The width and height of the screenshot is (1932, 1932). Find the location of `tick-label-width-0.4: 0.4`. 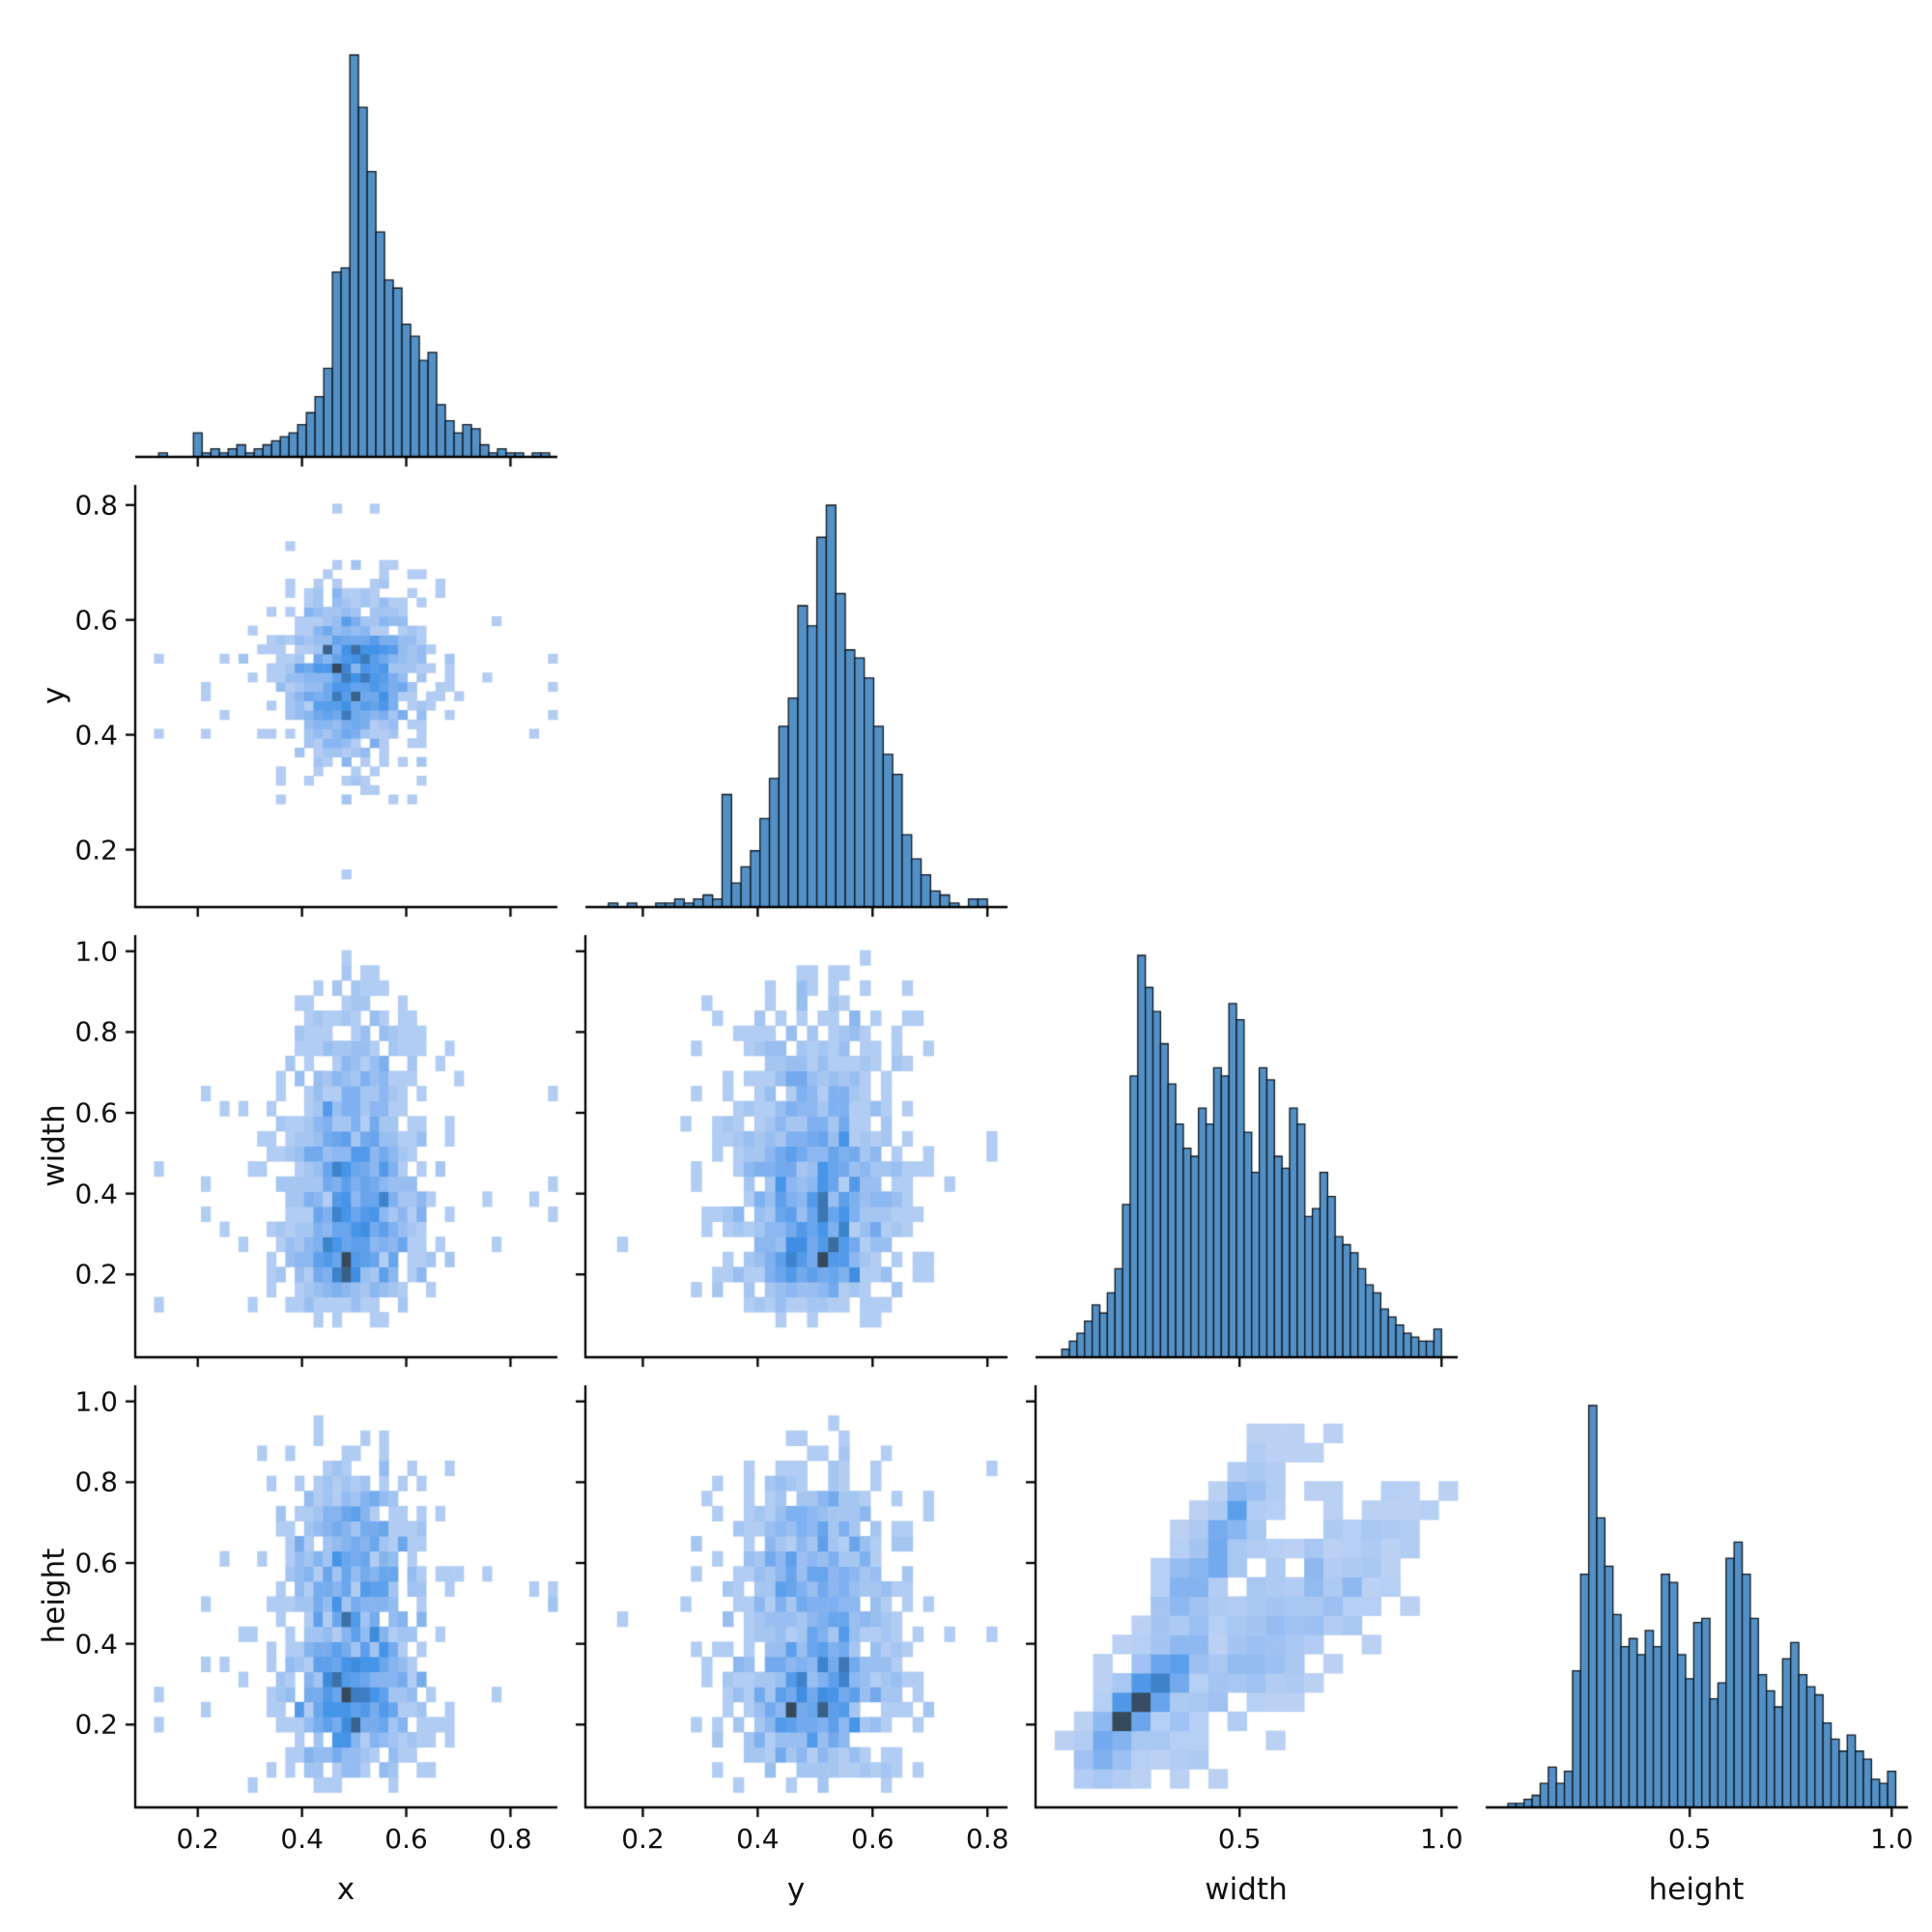

tick-label-width-0.4: 0.4 is located at coordinates (96, 1194).